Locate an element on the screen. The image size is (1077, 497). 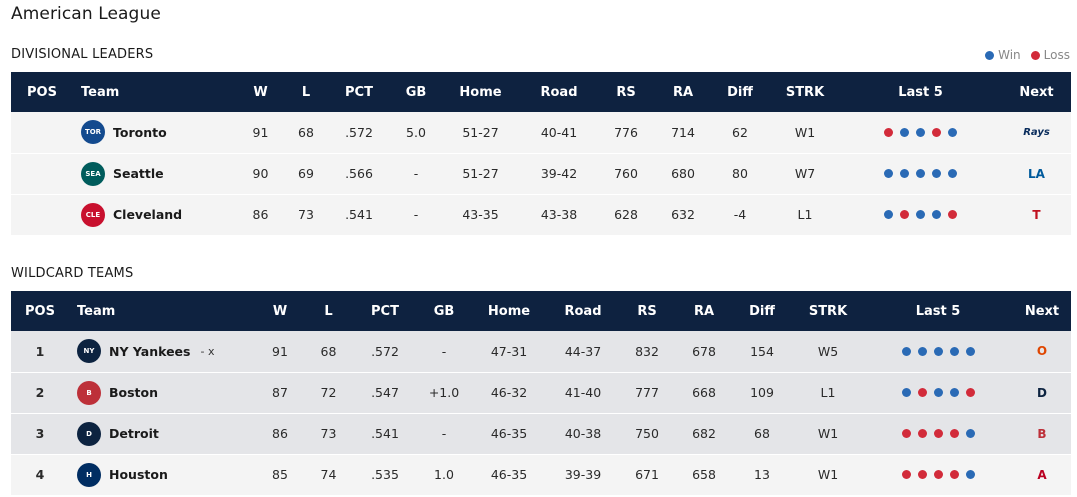
strk-cell: W1 is located at coordinates (828, 433).